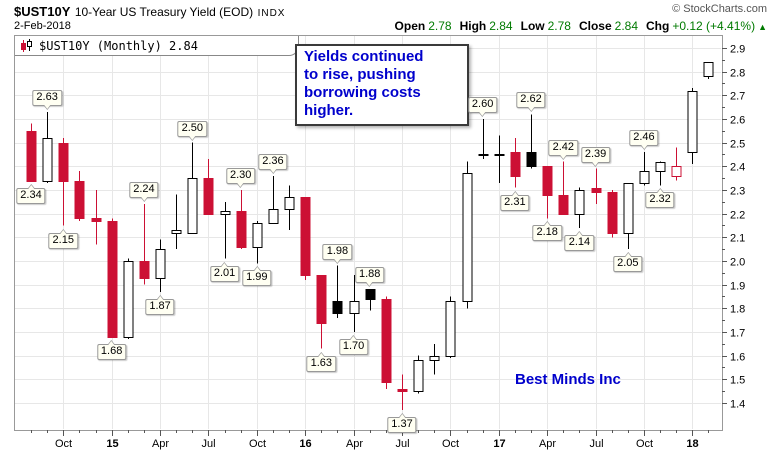  Describe the element at coordinates (737, 192) in the screenshot. I see `svg-text: 2.3` at that location.